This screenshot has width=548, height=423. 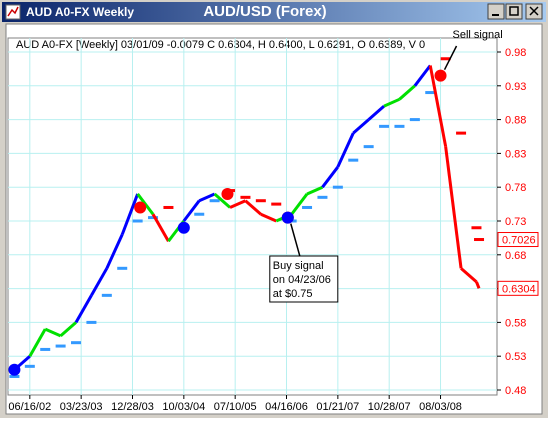 What do you see at coordinates (515, 391) in the screenshot?
I see `y-tick-label: 0.48` at bounding box center [515, 391].